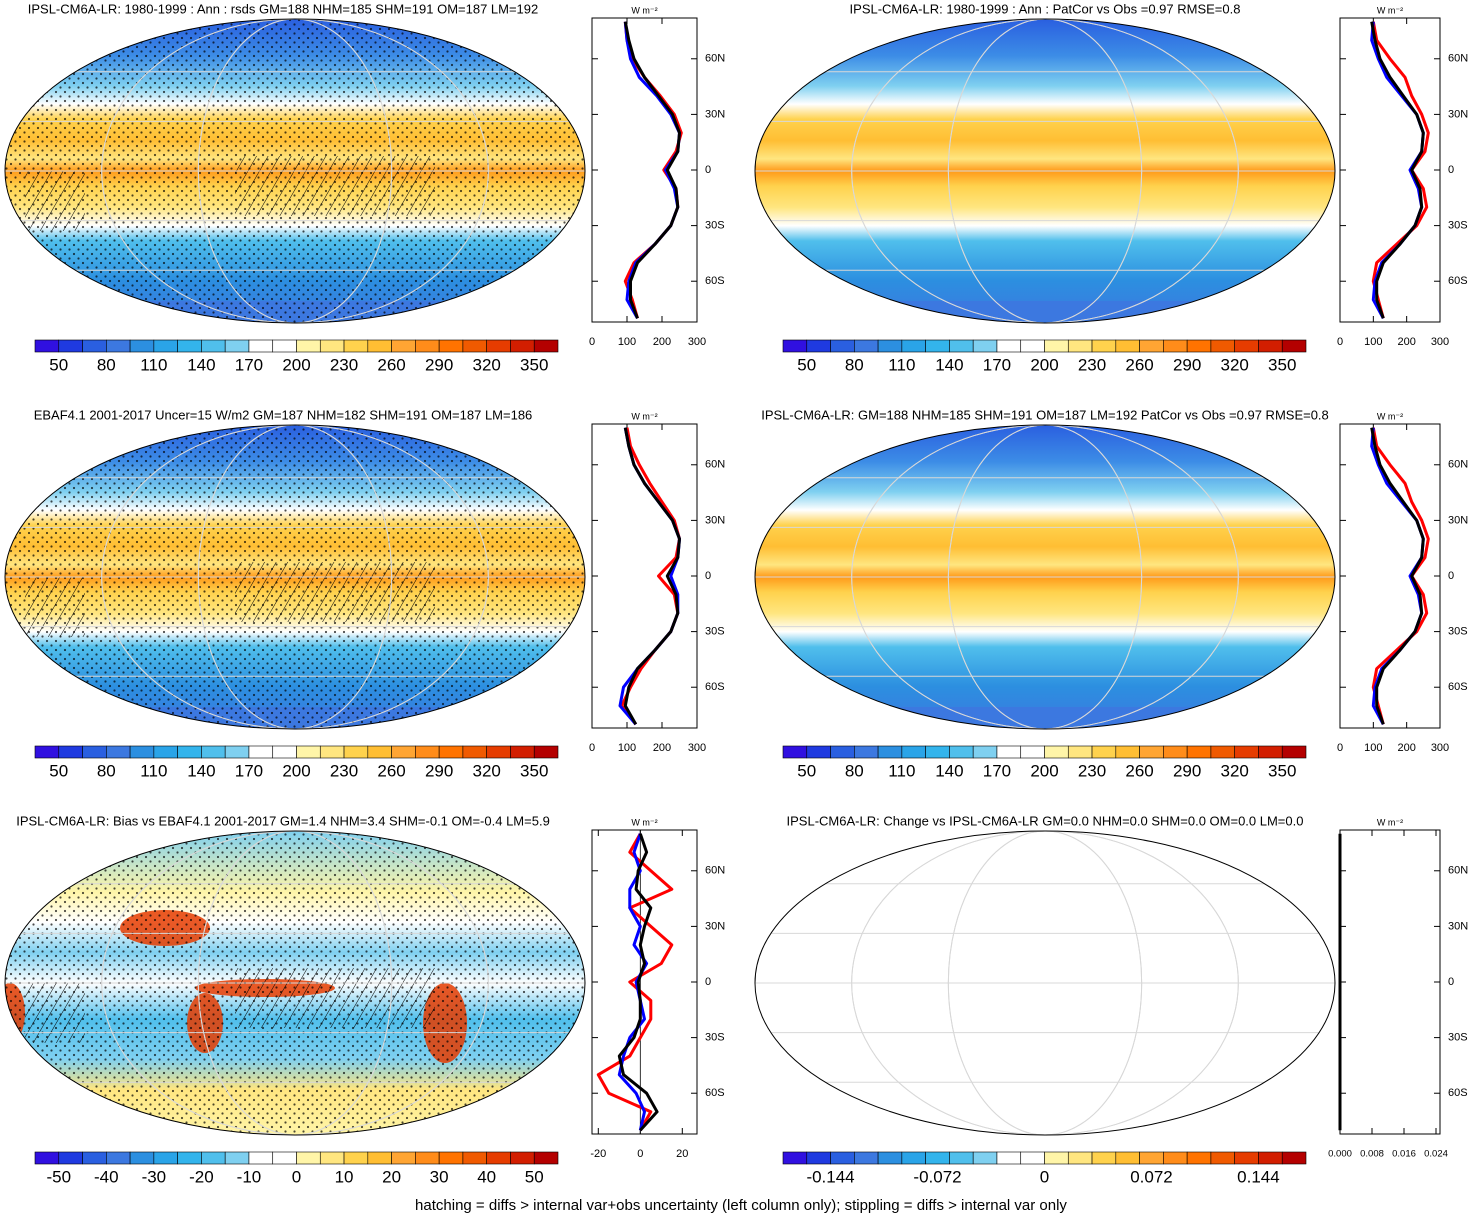  I want to click on colorbar-label: -0.072, so click(937, 1176).